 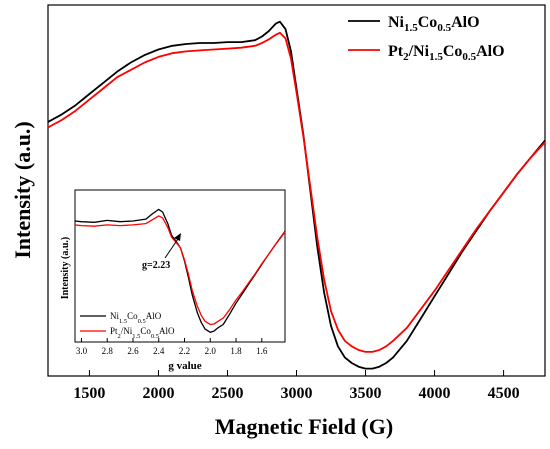 What do you see at coordinates (366, 393) in the screenshot?
I see `main-x-tick-label: 3500` at bounding box center [366, 393].